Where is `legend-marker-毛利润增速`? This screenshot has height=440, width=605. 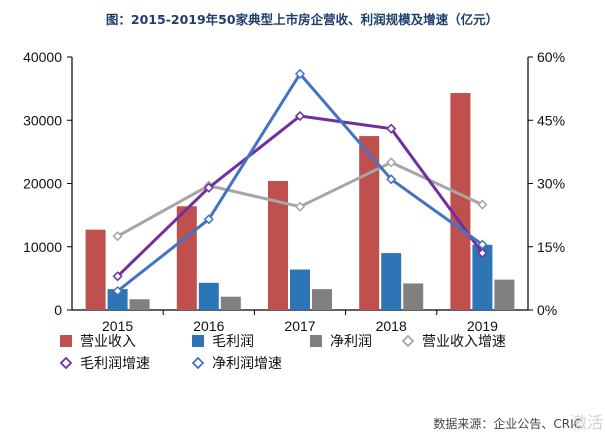 legend-marker-毛利润增速 is located at coordinates (66, 363).